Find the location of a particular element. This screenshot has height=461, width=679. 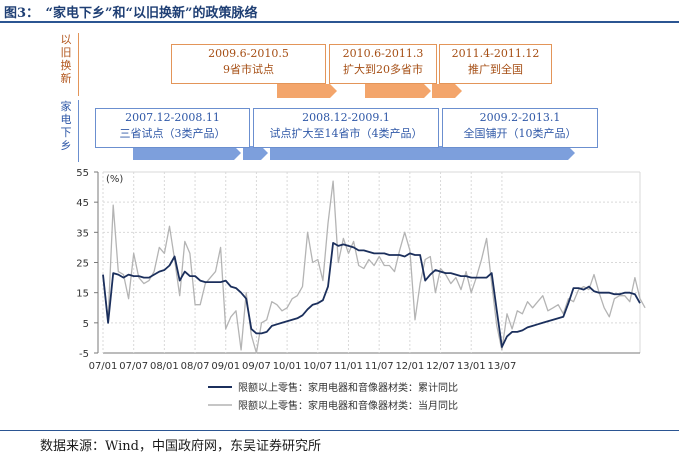

trade-in-phase-3: 2011.4-2011.12 推广到全国 is located at coordinates (495, 64).